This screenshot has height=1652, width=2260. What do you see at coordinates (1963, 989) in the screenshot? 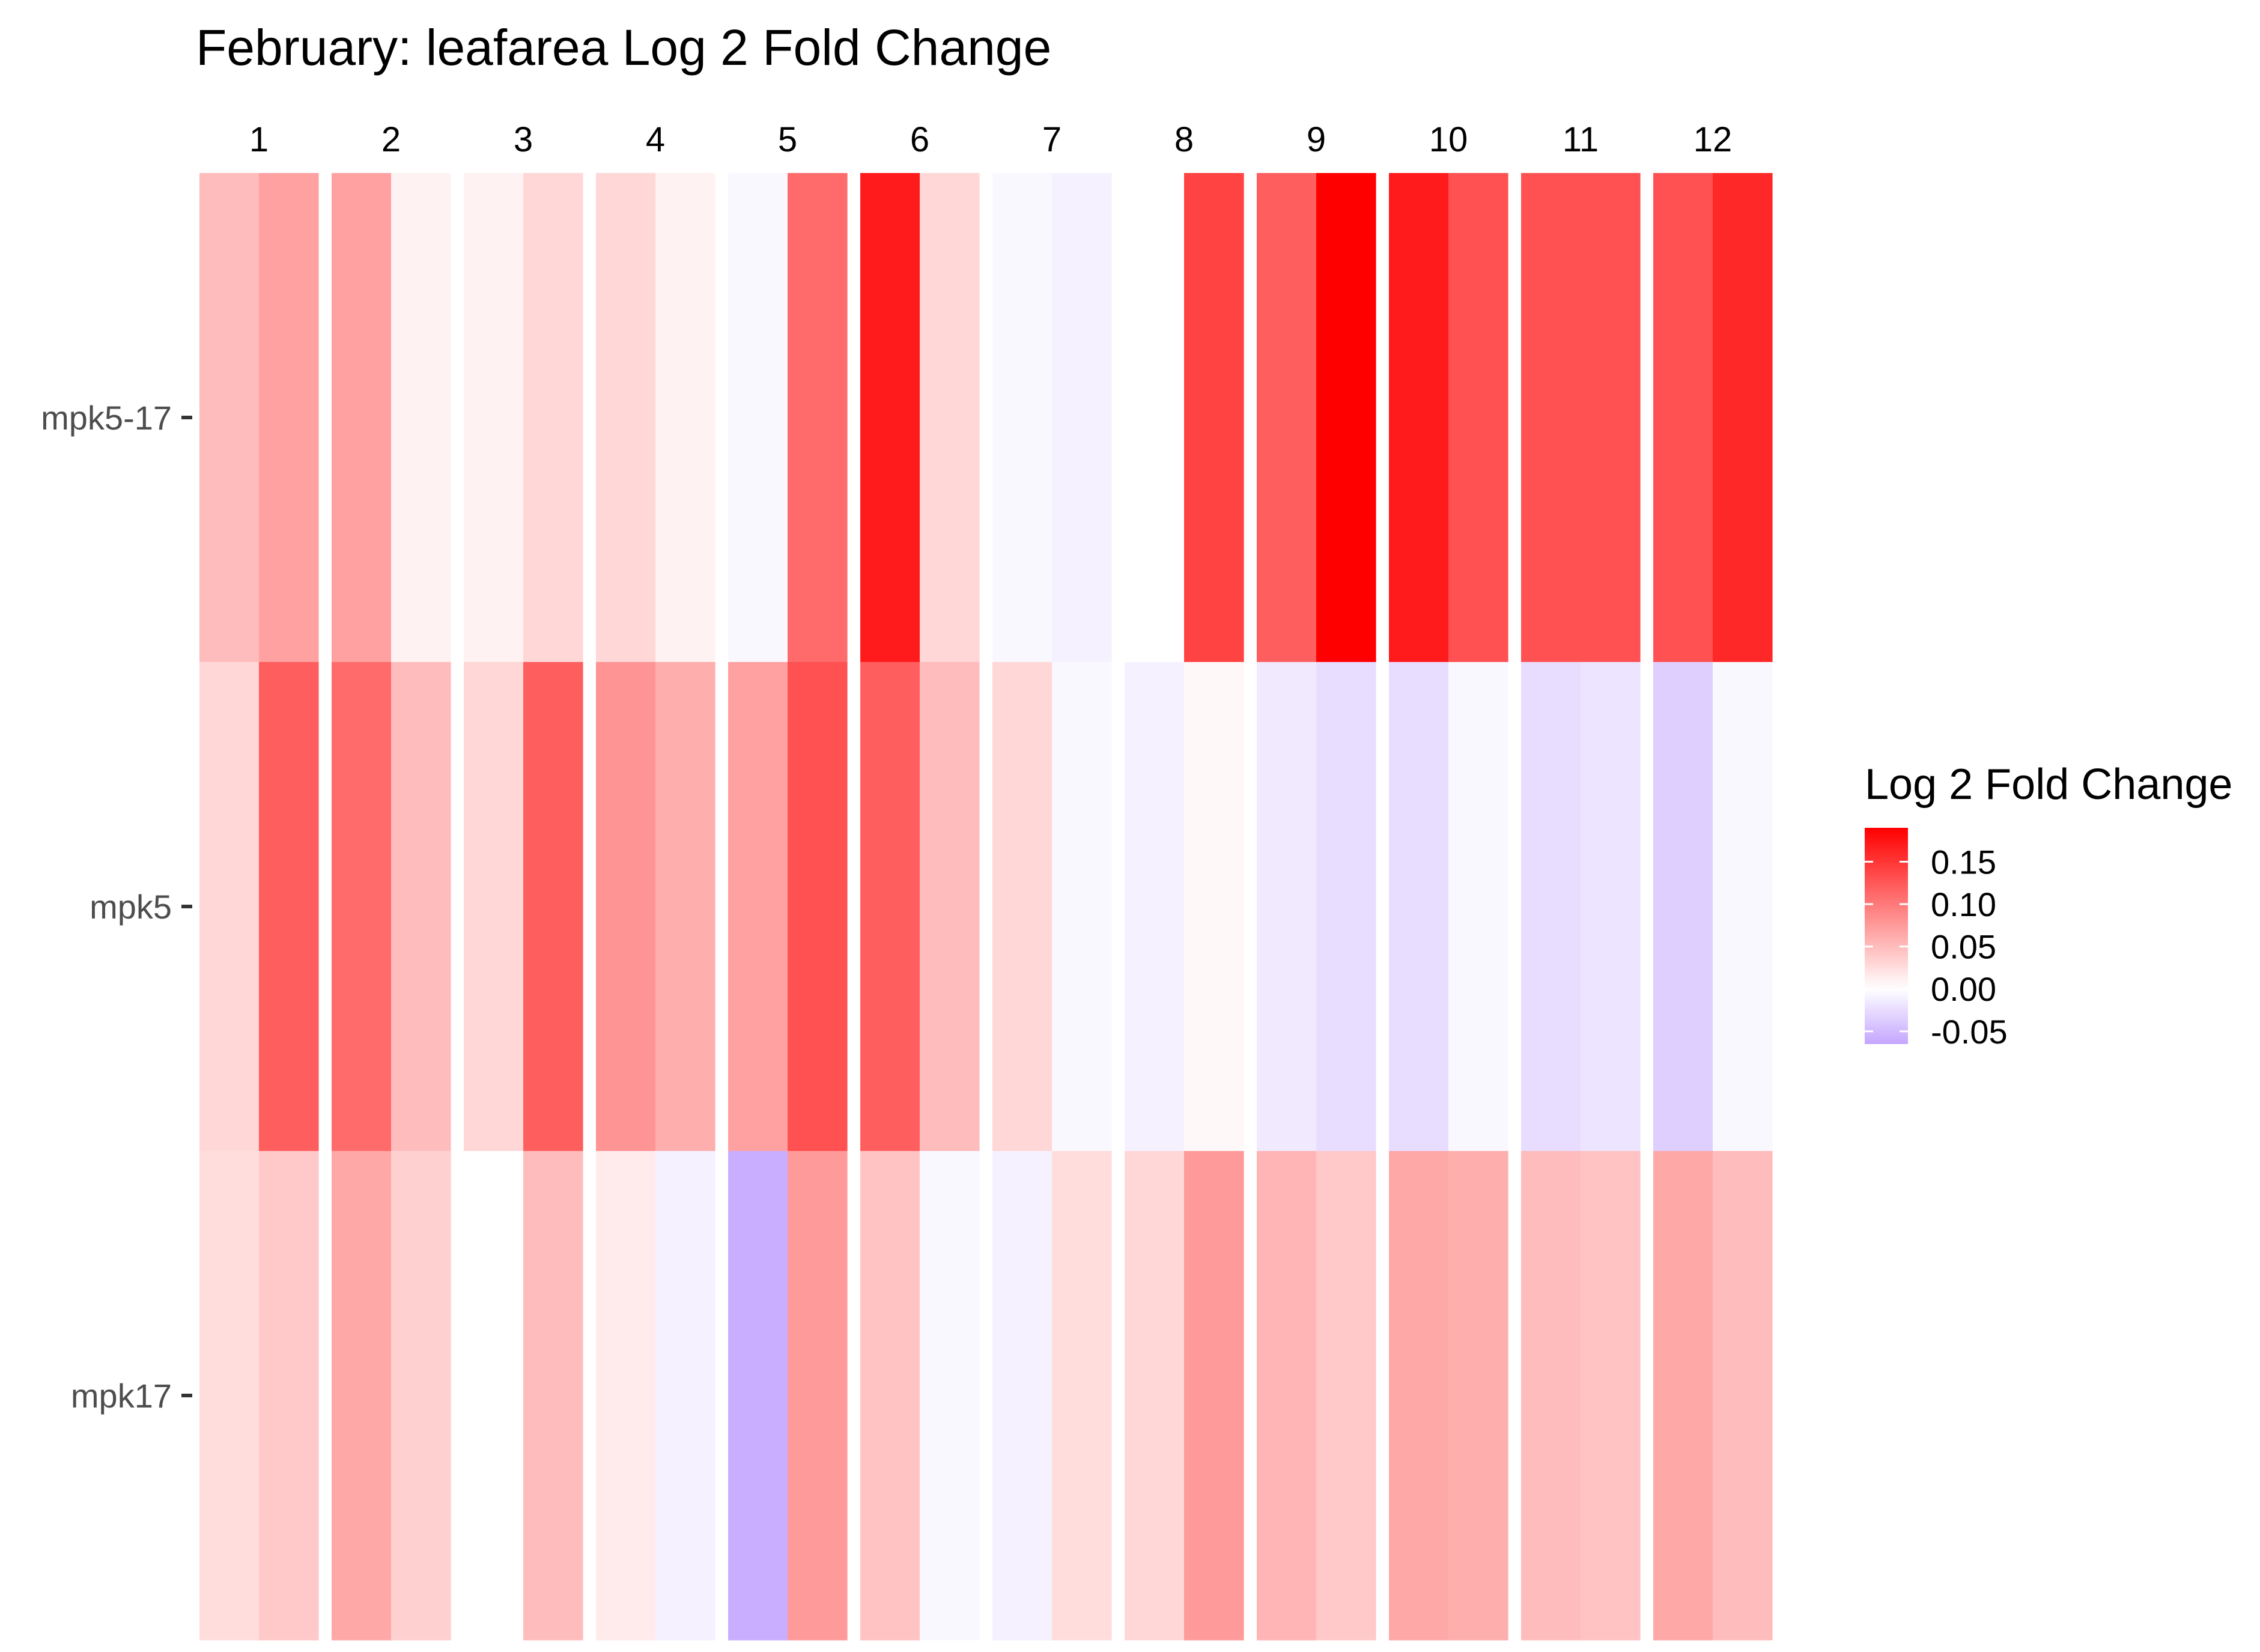
I see `legend-tick-label: 0.00` at bounding box center [1963, 989].